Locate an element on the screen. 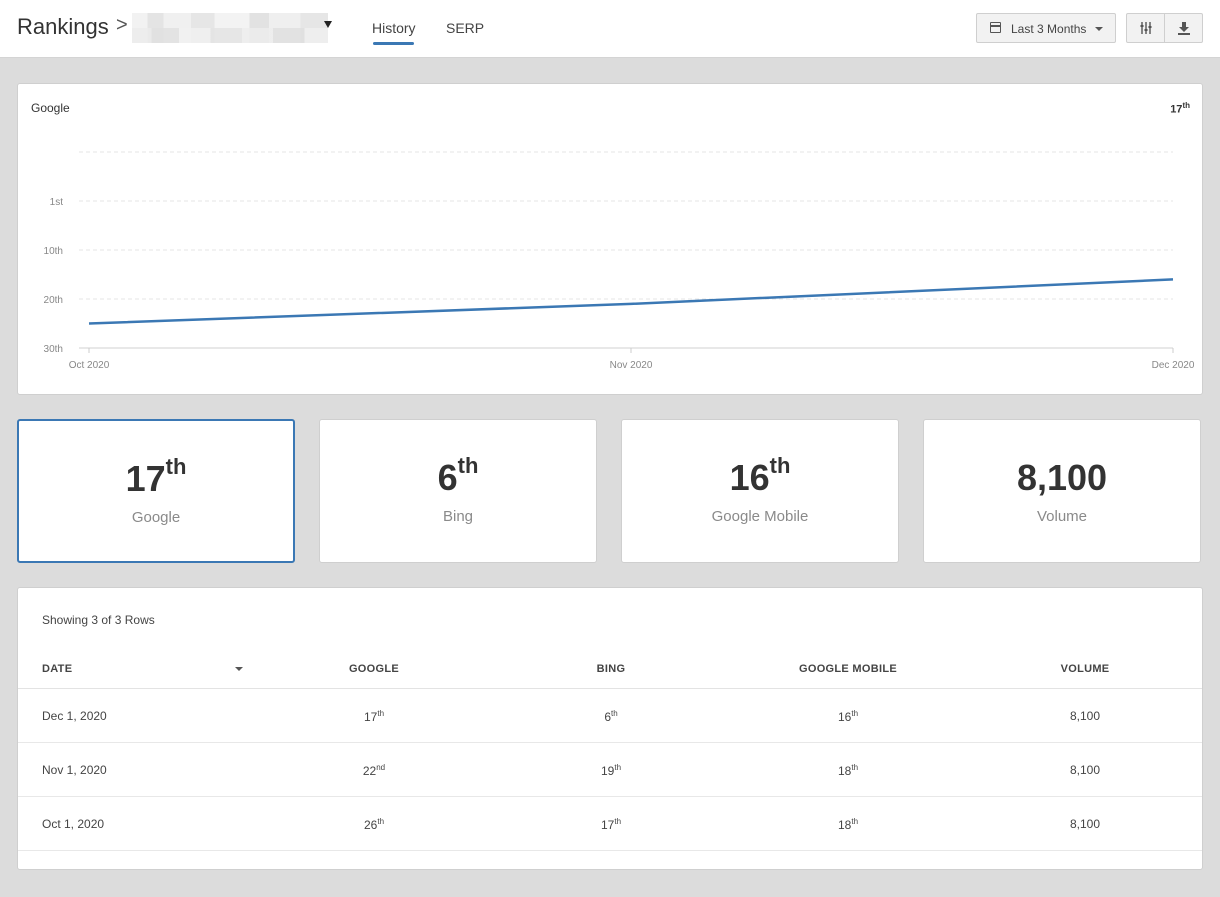 This screenshot has width=1220, height=897. stat-card-volume: 8,100 Volume is located at coordinates (1062, 491).